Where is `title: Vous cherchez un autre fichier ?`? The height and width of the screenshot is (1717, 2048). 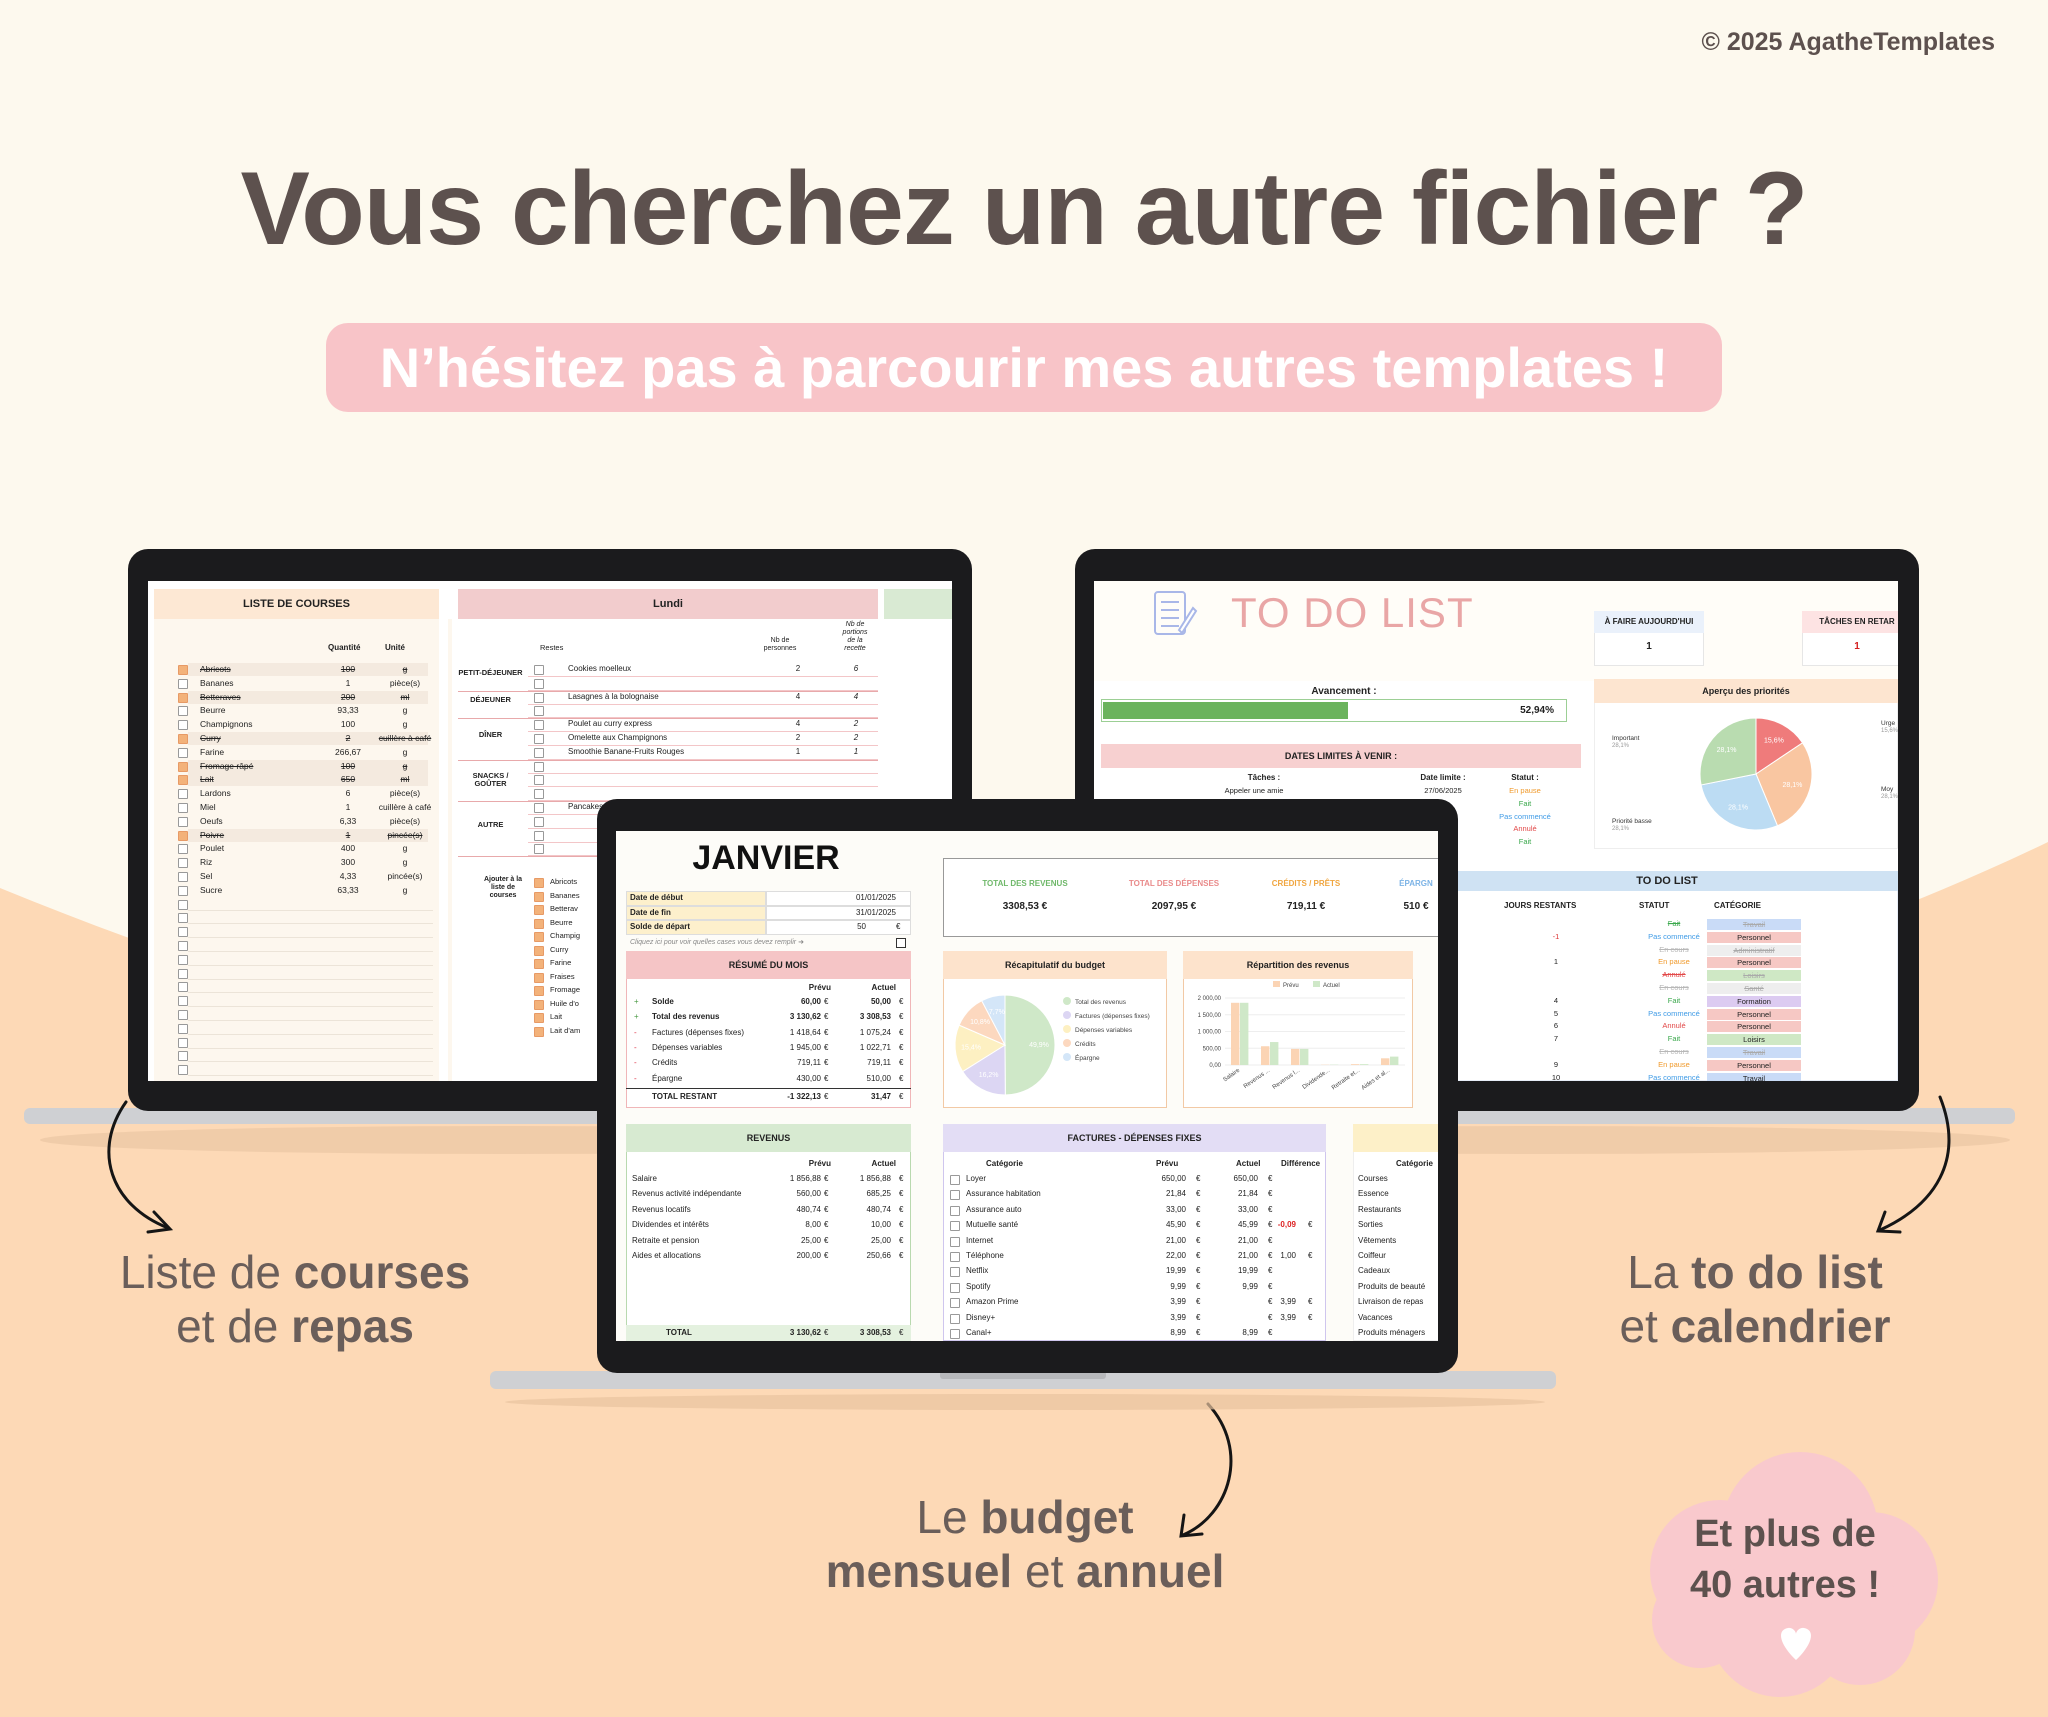 title: Vous cherchez un autre fichier ? is located at coordinates (1024, 209).